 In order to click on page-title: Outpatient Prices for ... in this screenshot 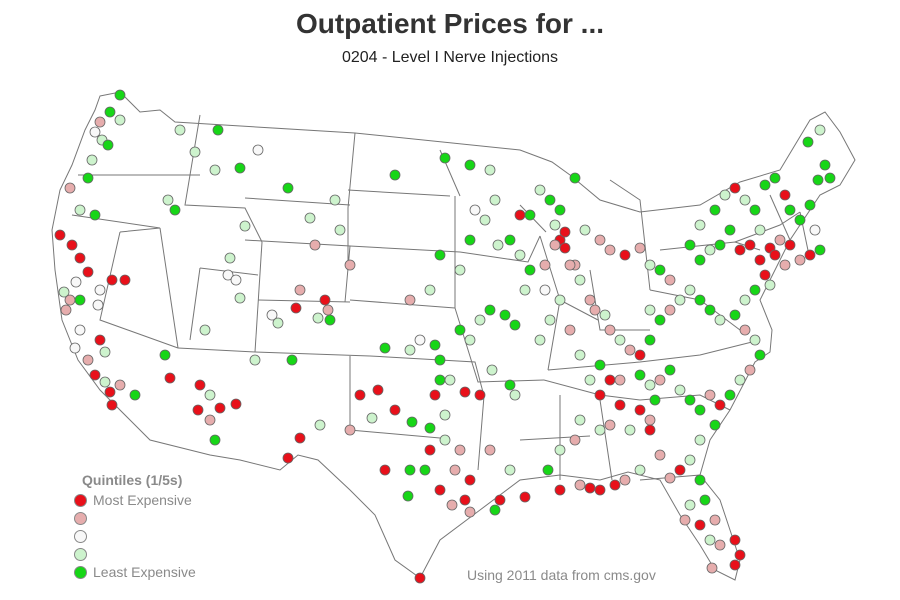, I will do `click(450, 23)`.